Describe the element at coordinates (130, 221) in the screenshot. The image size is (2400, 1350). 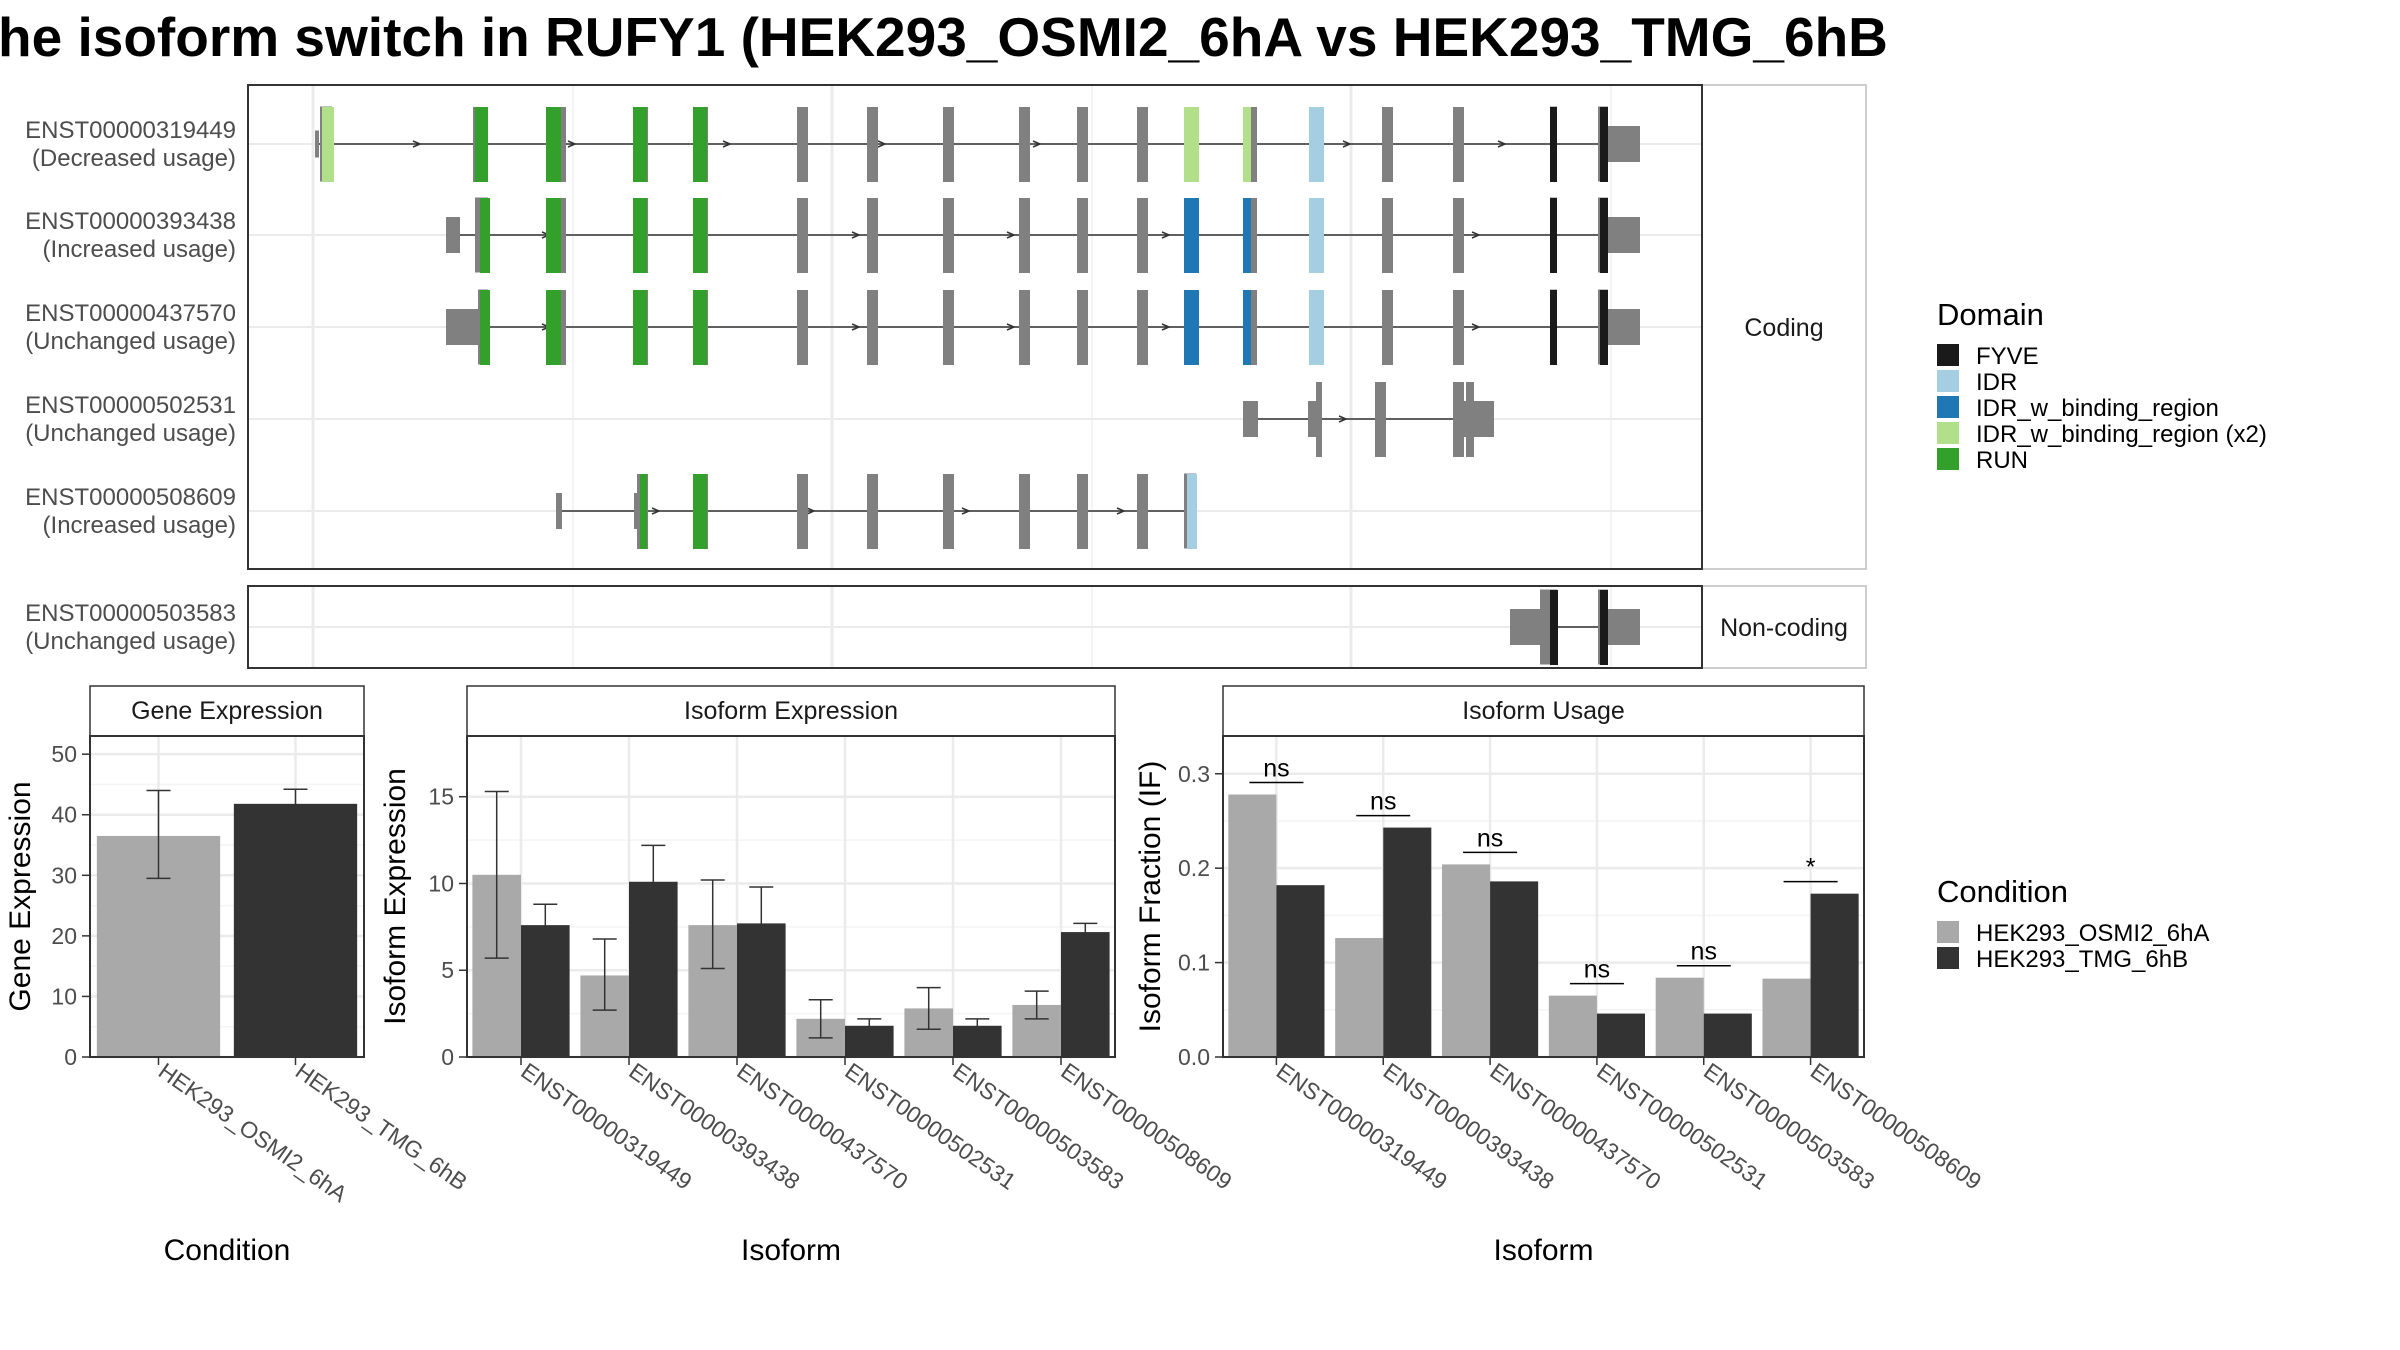
I see `transcript-id-label: ENST00000393438` at that location.